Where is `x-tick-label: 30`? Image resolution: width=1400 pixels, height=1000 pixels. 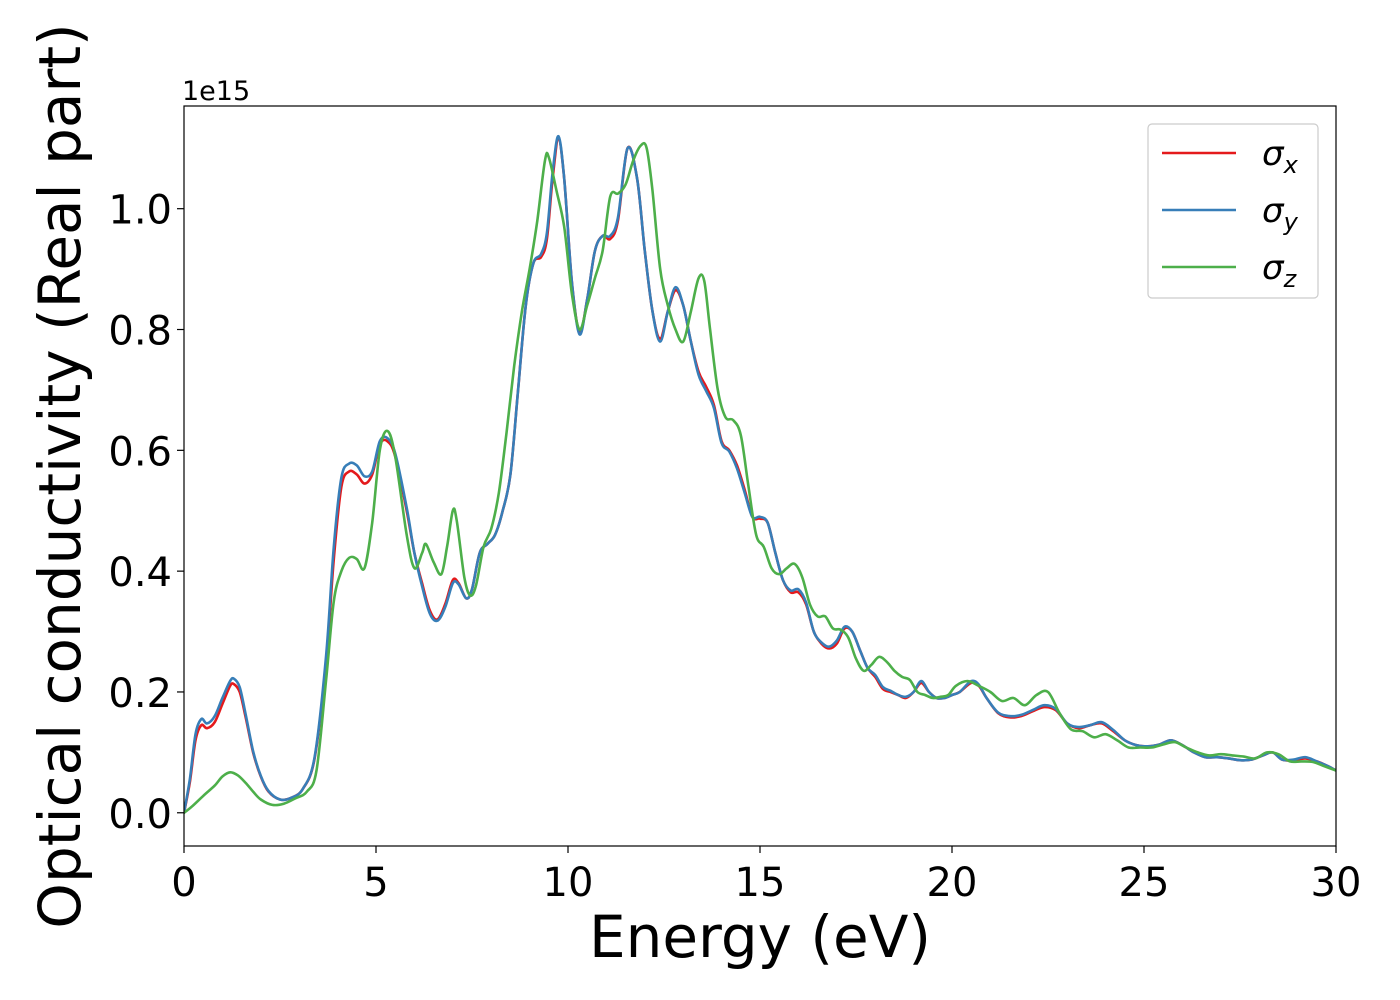
x-tick-label: 30 is located at coordinates (1336, 883).